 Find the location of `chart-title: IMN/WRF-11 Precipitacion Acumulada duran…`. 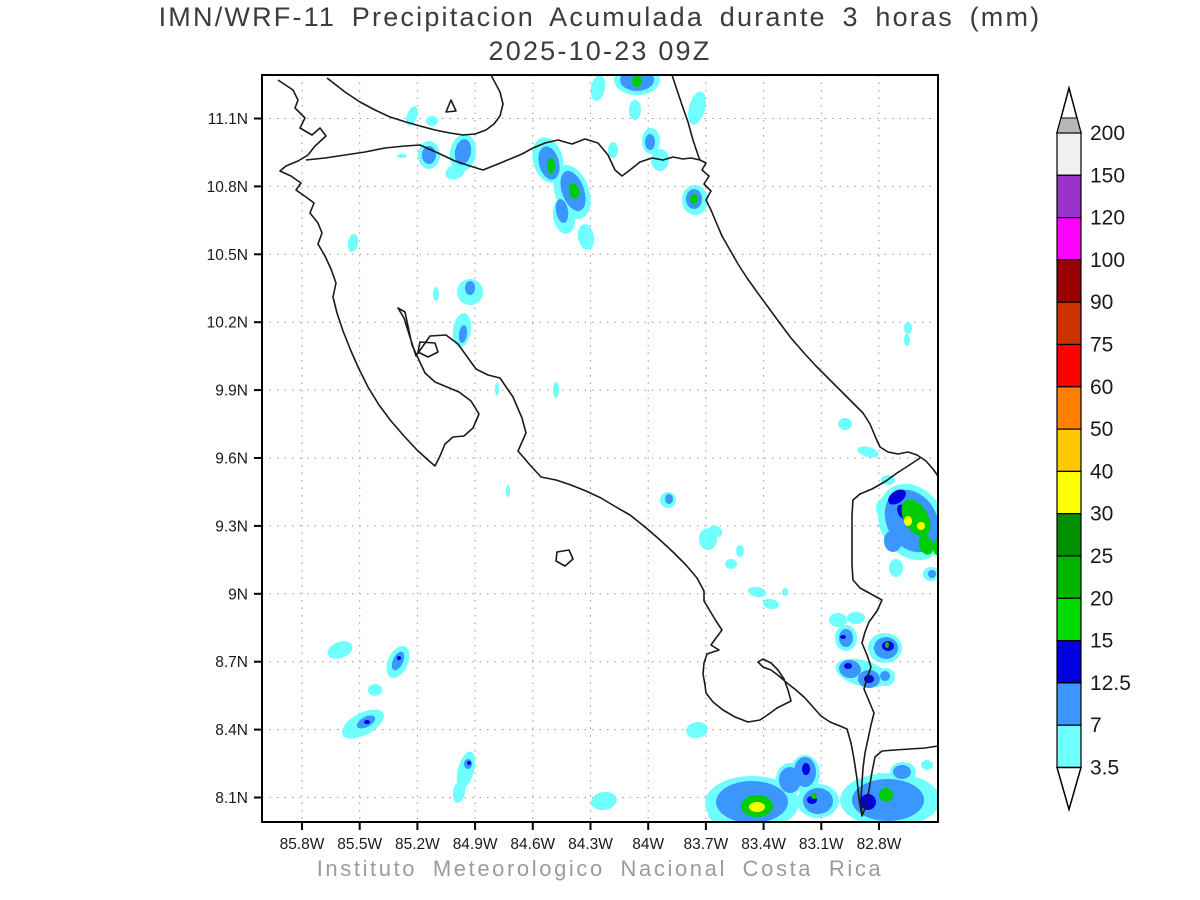

chart-title: IMN/WRF-11 Precipitacion Acumulada duran… is located at coordinates (600, 17).